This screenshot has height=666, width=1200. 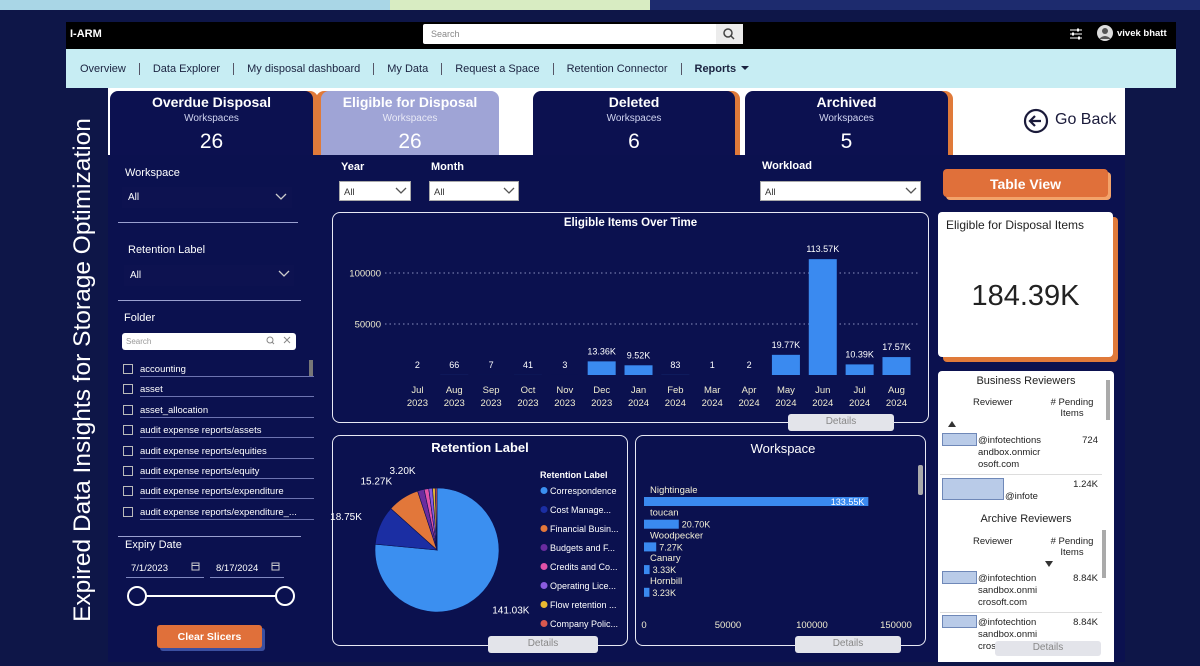 I want to click on nav-item: Request a Space, so click(x=496, y=68).